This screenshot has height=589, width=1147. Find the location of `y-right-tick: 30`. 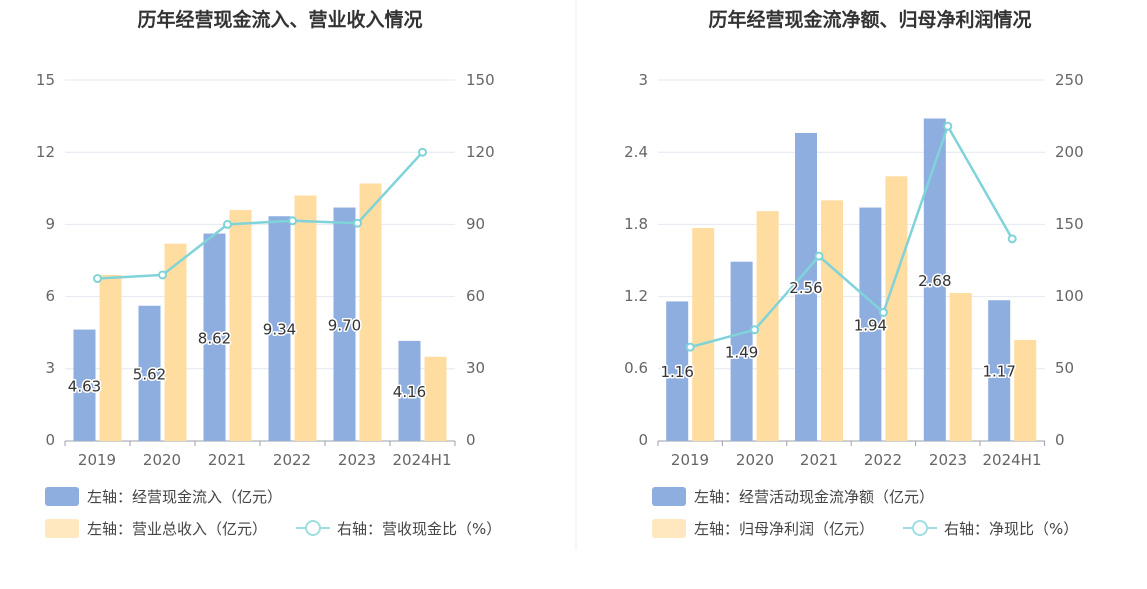

y-right-tick: 30 is located at coordinates (475, 368).